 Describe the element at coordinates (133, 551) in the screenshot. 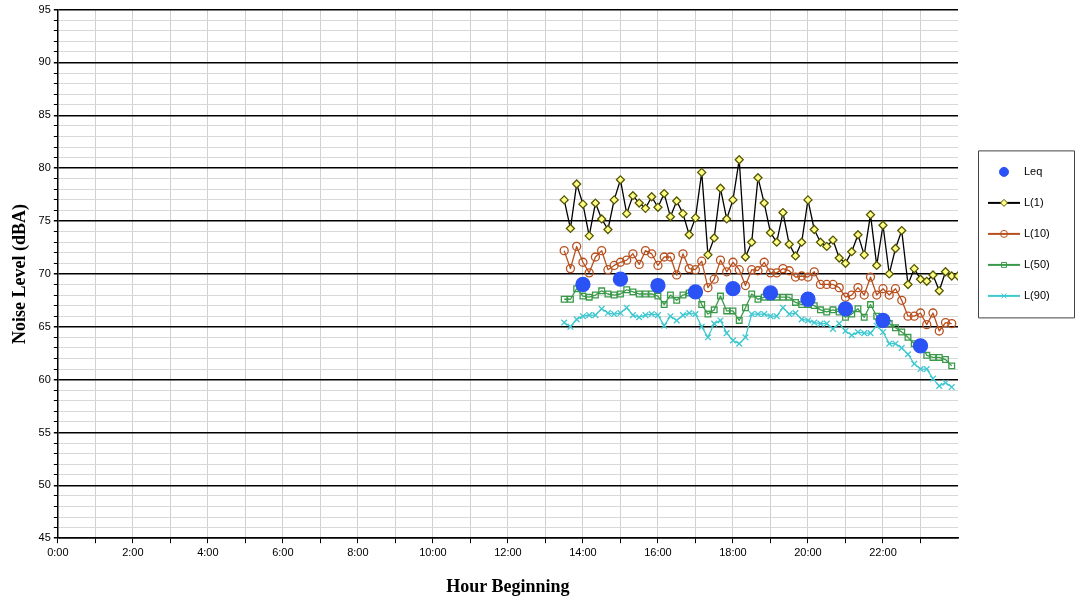

I see `x-tick-label: 2:00` at that location.